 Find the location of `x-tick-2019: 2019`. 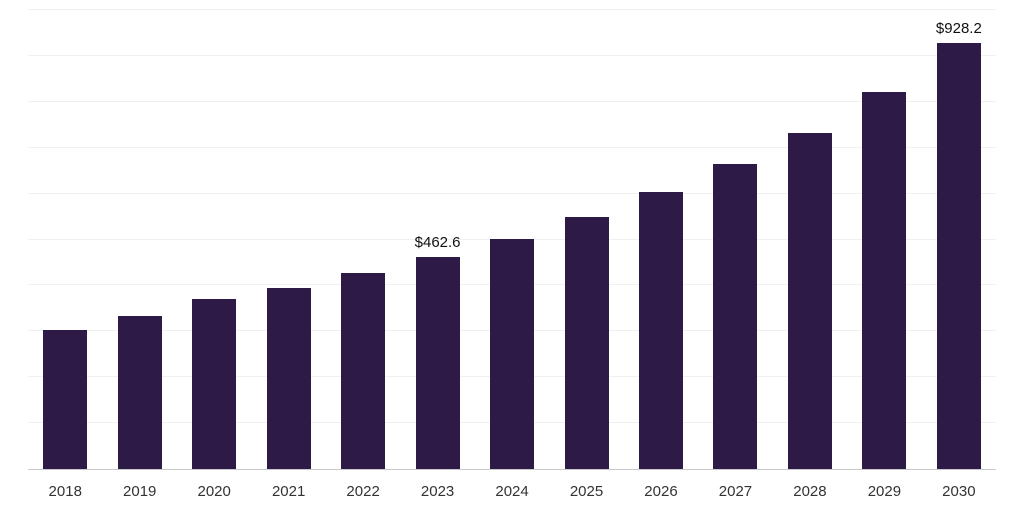

x-tick-2019: 2019 is located at coordinates (140, 491).